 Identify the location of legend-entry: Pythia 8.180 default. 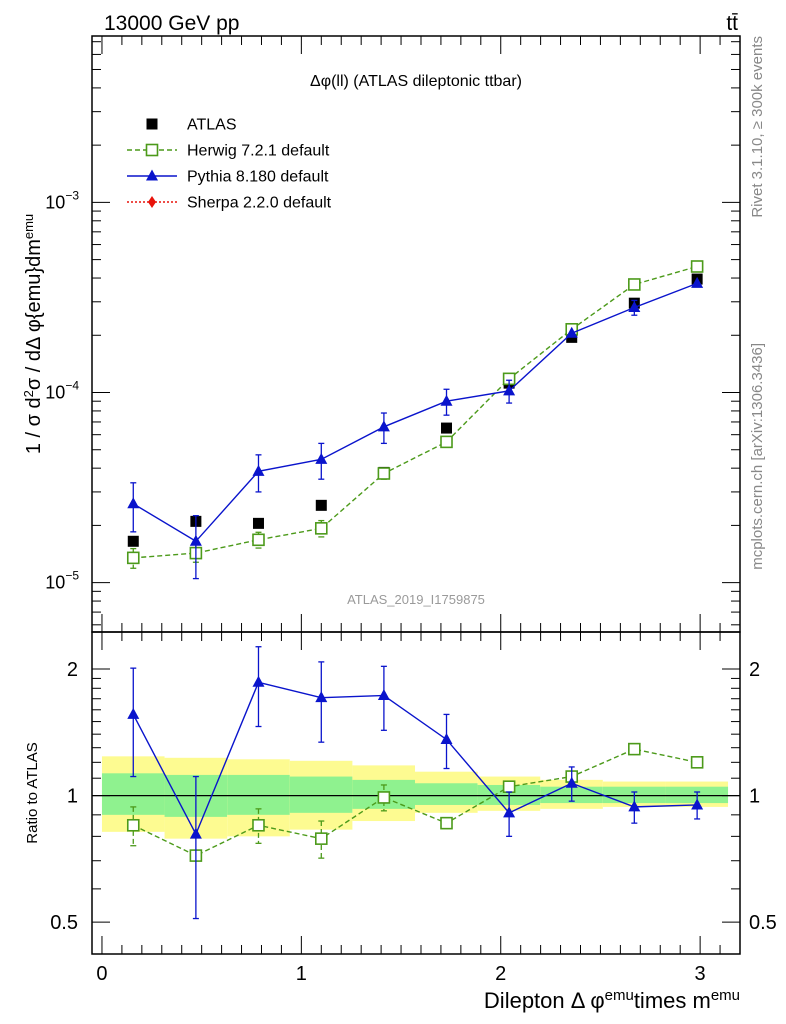
(228, 177).